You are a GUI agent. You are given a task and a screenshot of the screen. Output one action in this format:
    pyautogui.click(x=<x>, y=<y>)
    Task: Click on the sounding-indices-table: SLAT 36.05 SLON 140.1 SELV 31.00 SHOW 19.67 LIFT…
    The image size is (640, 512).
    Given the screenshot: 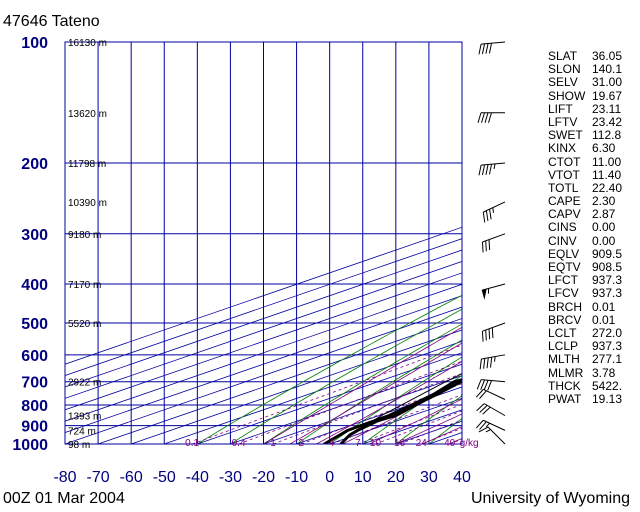 What is the action you would take?
    pyautogui.click(x=592, y=227)
    